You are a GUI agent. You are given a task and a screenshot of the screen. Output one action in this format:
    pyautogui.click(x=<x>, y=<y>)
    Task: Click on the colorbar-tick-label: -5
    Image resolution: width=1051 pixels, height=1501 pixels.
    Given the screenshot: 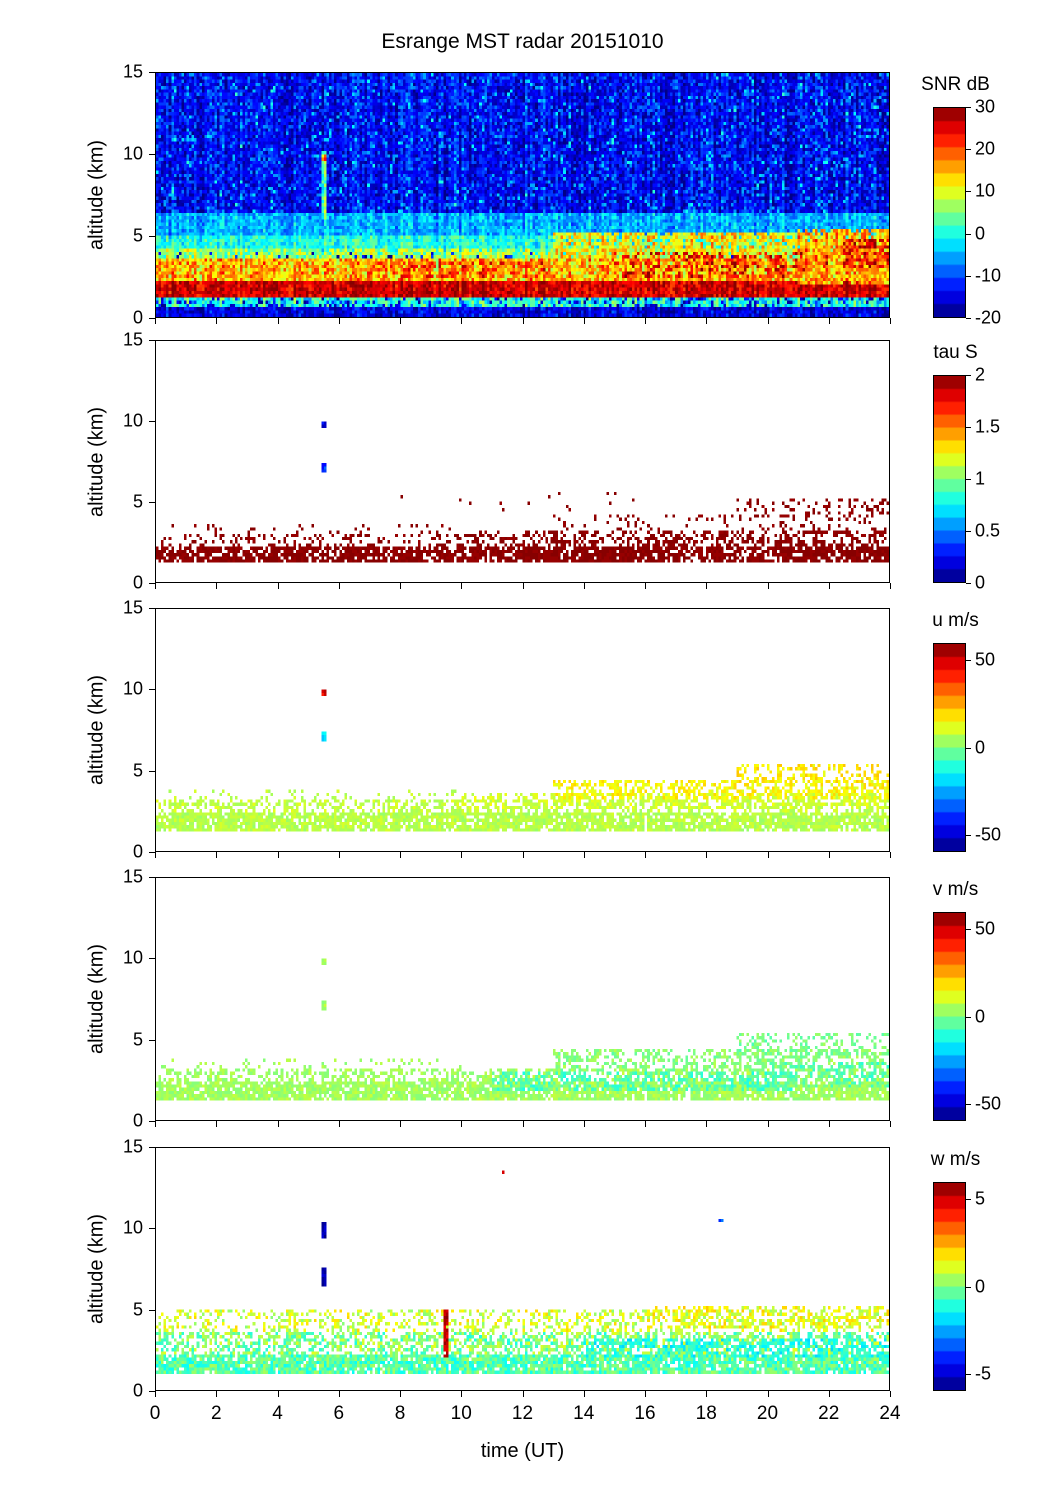 What is the action you would take?
    pyautogui.click(x=983, y=1373)
    